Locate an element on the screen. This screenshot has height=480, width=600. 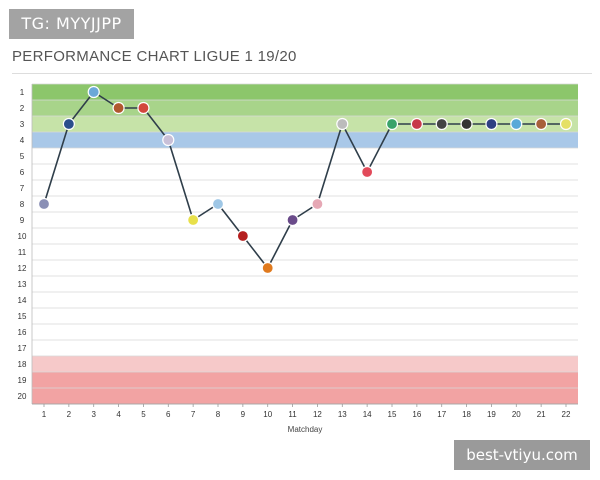
chart-title: PERFORMANCE CHART LIGUE 1 19/20 is located at coordinates (154, 56).